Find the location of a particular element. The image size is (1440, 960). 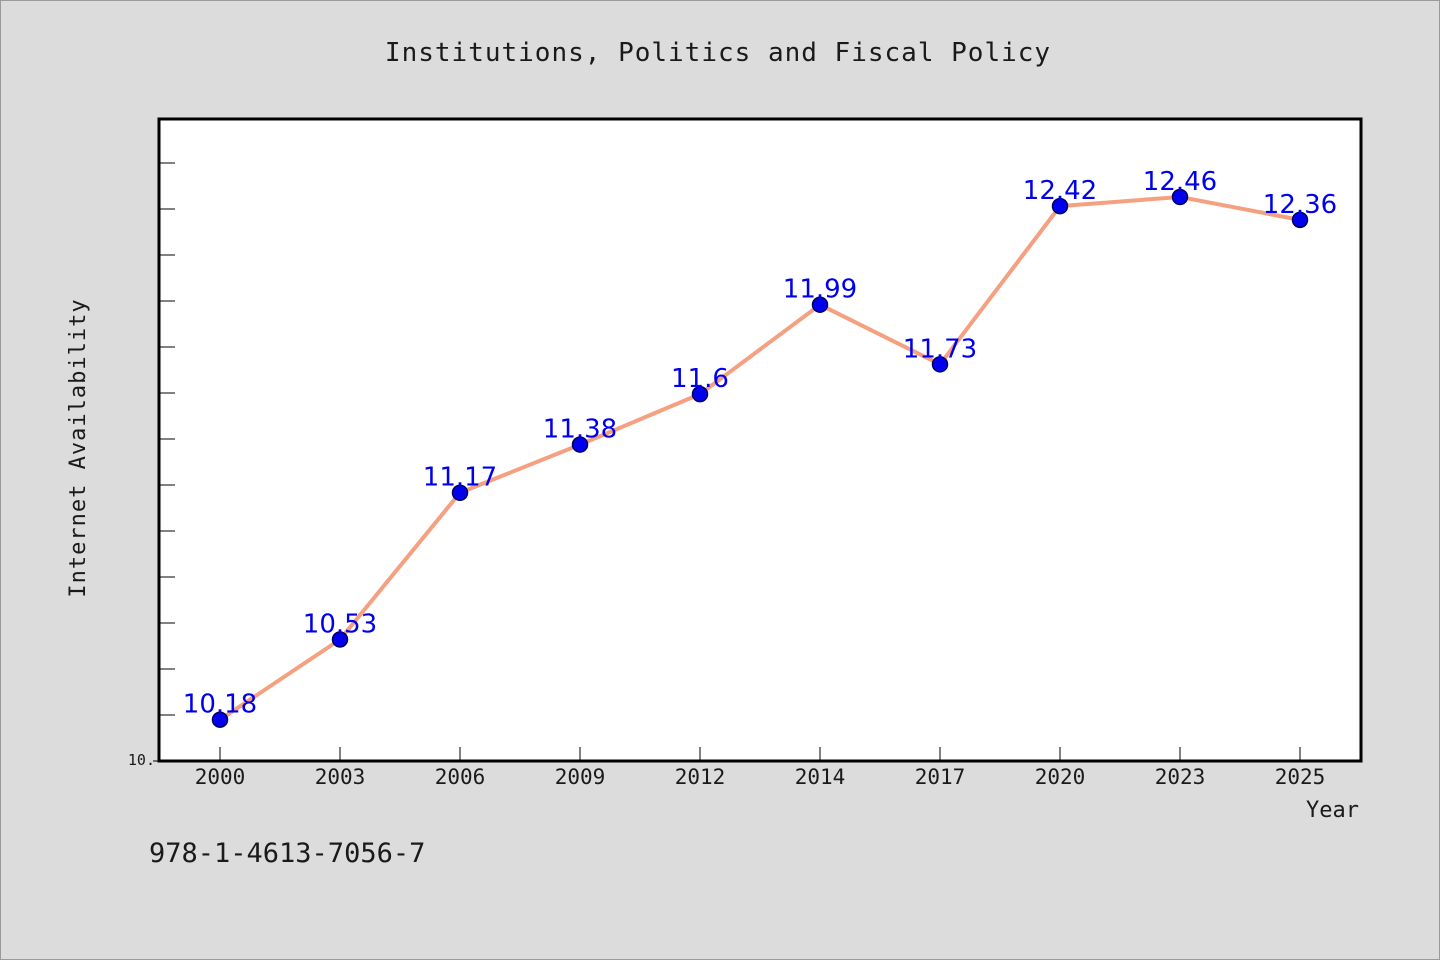

data-point-2017 is located at coordinates (940, 364).